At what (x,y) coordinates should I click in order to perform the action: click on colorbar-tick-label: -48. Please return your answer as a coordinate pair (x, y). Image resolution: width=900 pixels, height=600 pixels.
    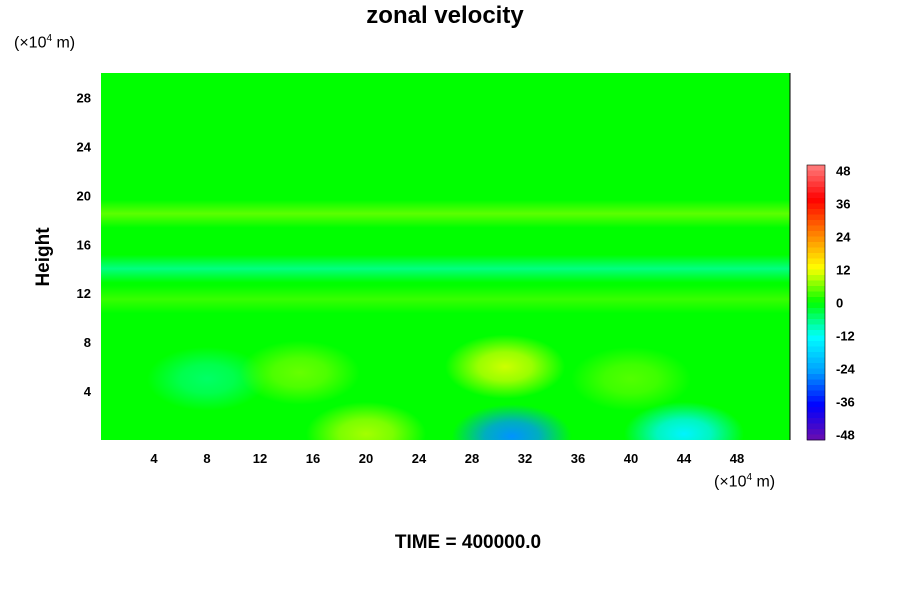
    Looking at the image, I should click on (845, 435).